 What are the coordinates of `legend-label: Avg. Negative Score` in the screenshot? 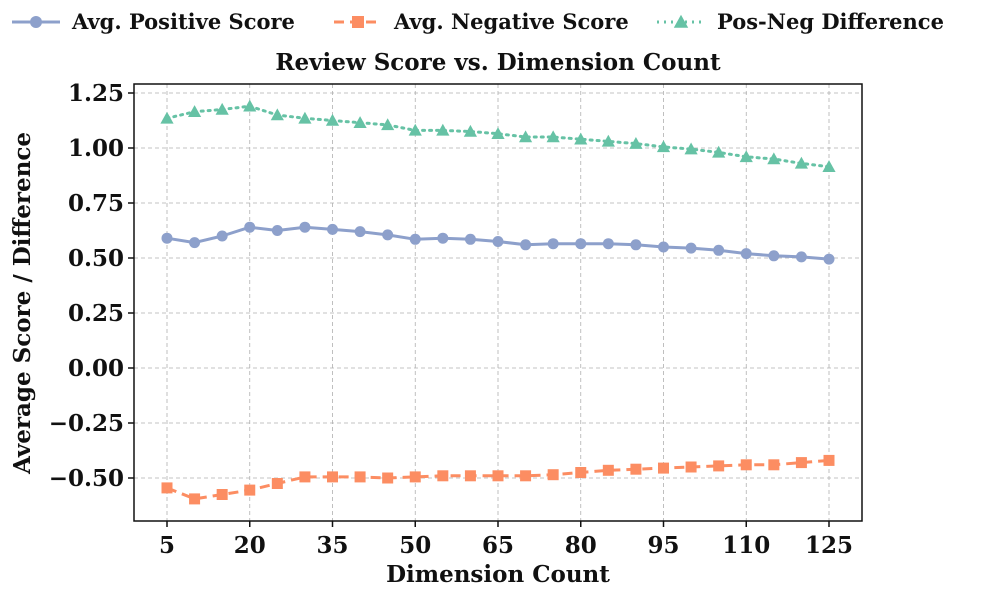 It's located at (511, 21).